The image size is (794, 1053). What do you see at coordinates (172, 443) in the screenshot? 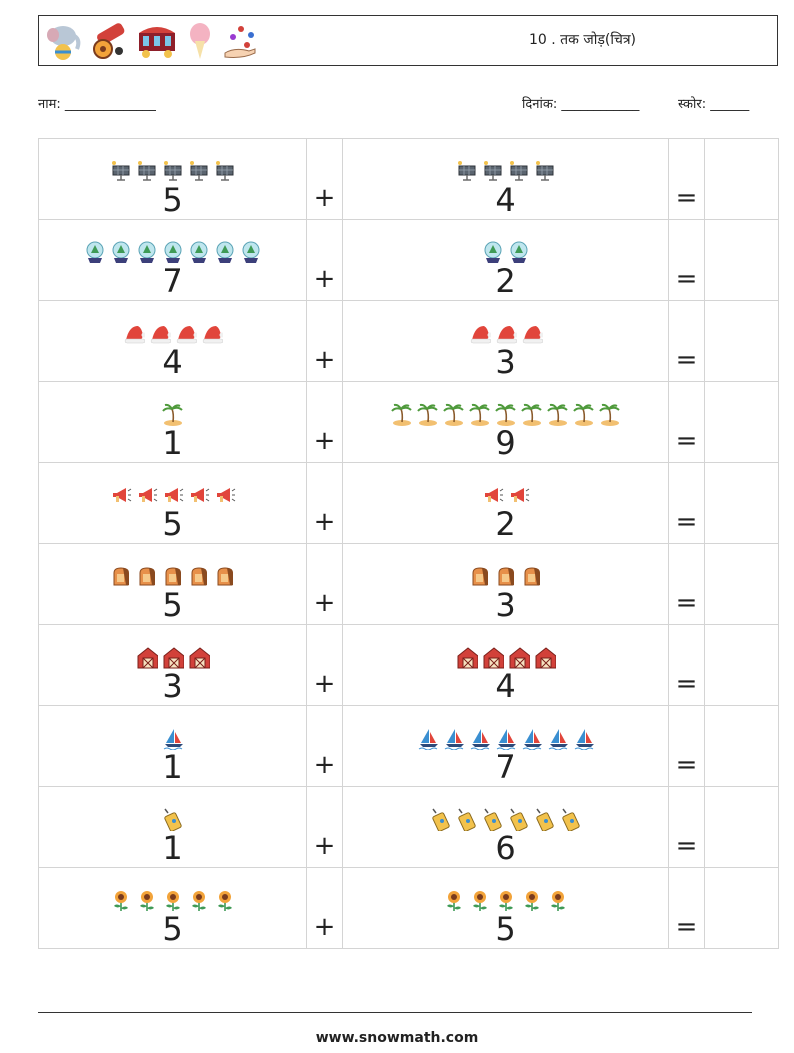
I see `left-addend-number: 1` at bounding box center [172, 443].